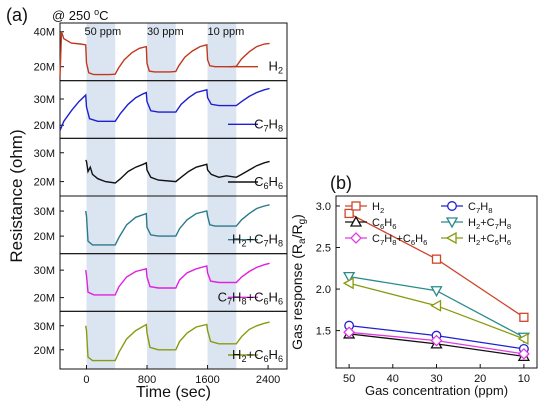 The width and height of the screenshot is (550, 416). What do you see at coordinates (226, 32) in the screenshot?
I see `pulse-label: 10 ppm` at bounding box center [226, 32].